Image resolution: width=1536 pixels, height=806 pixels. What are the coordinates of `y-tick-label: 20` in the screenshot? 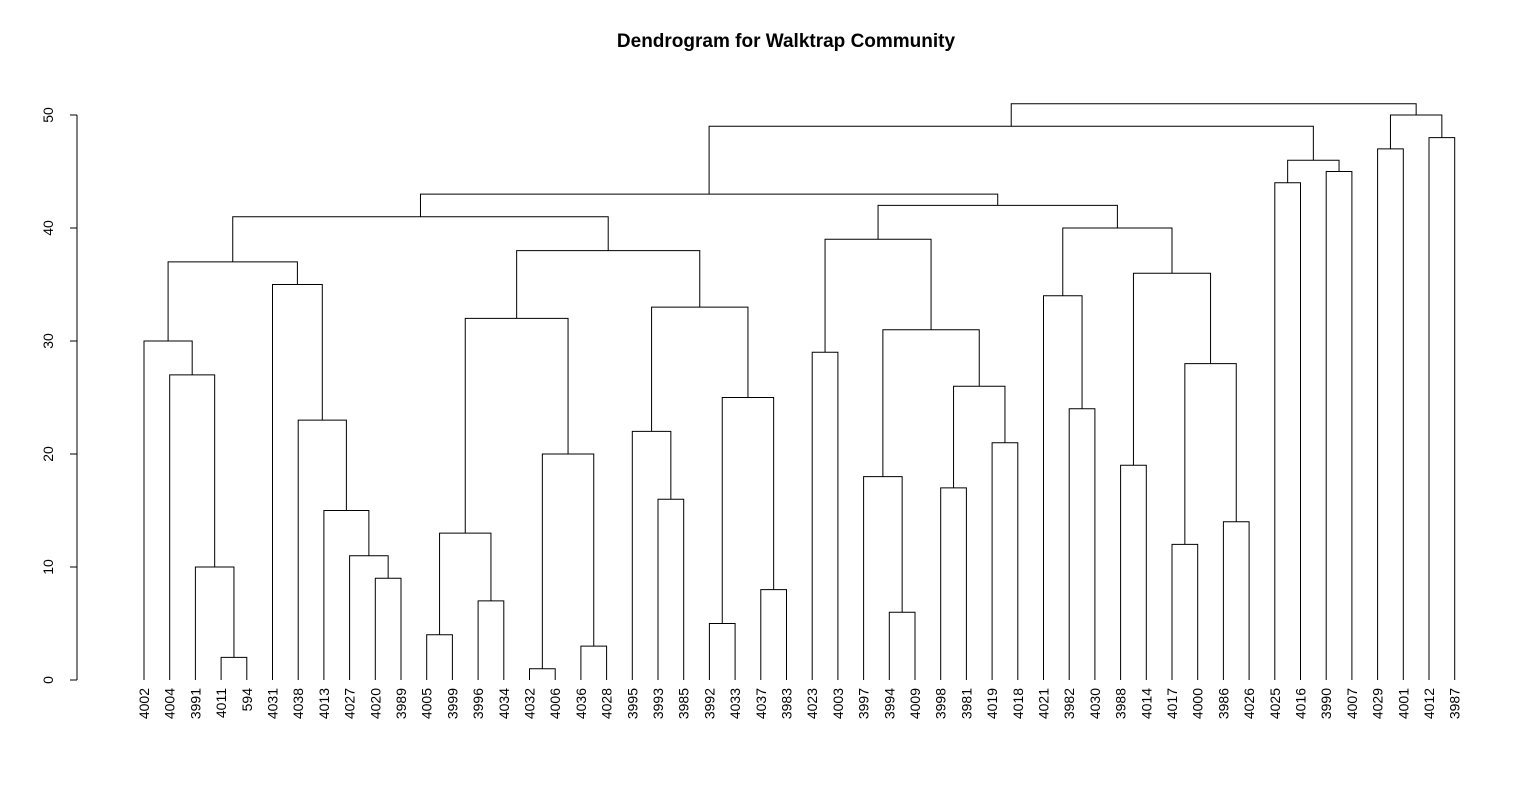 It's located at (48, 454).